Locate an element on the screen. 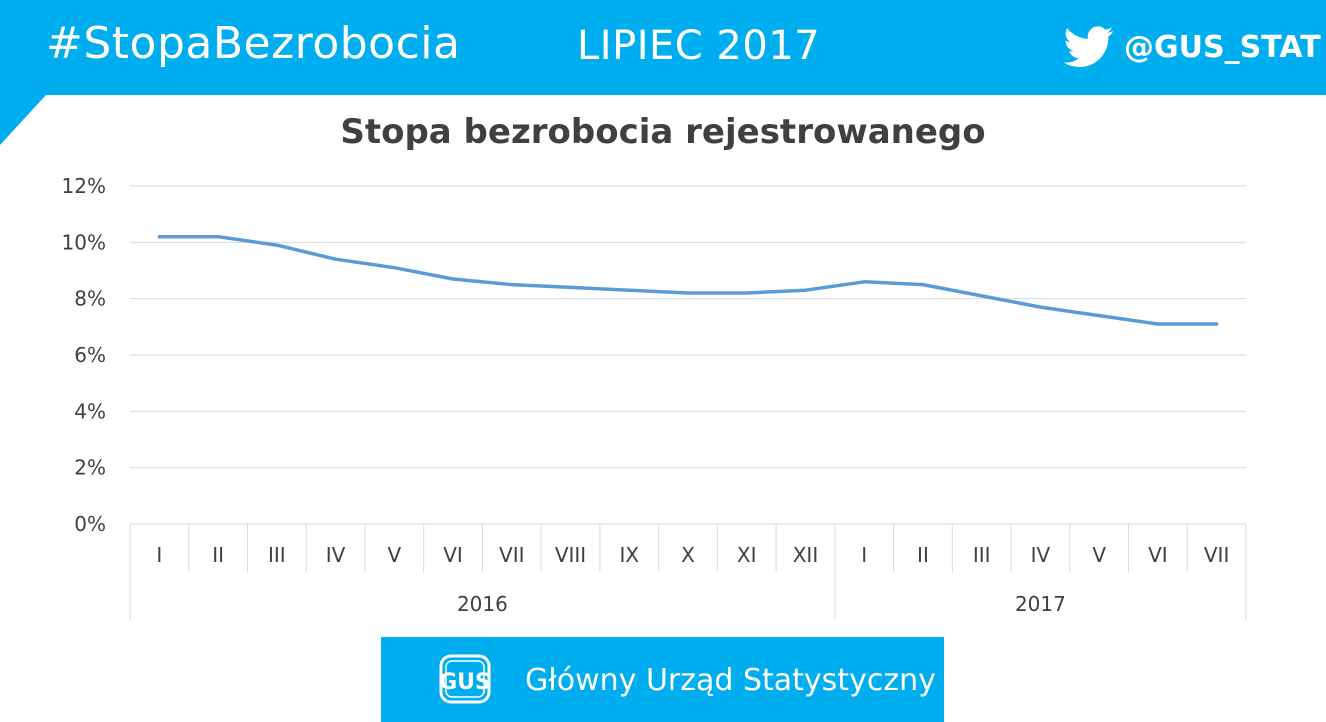  y-tick-label: 6% is located at coordinates (90, 355).